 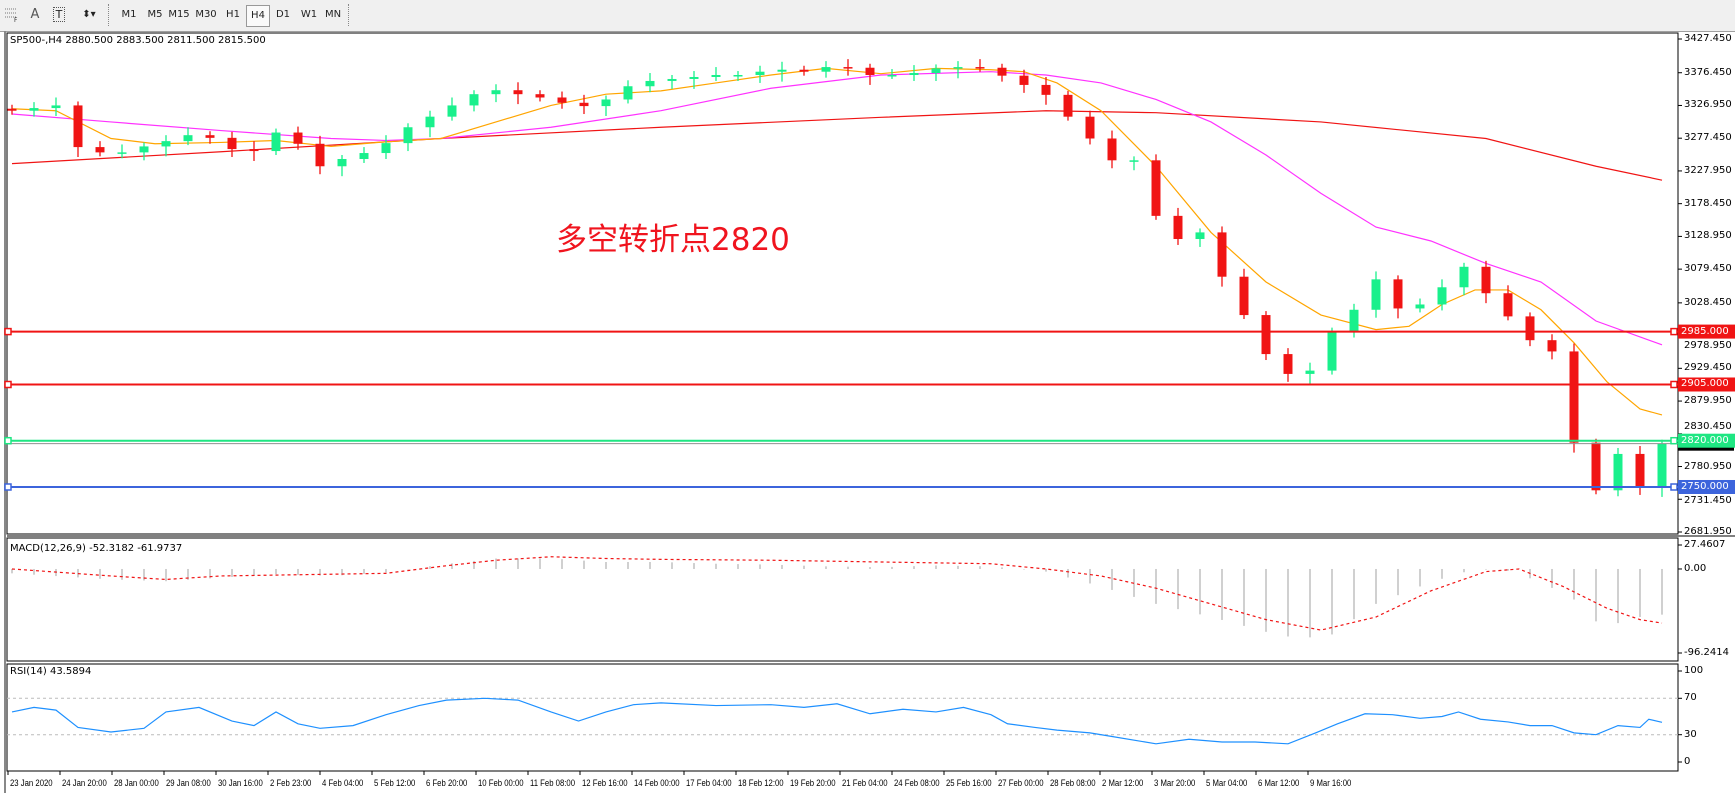 I want to click on time-axis-label: 21 Feb 04:00, so click(x=865, y=783).